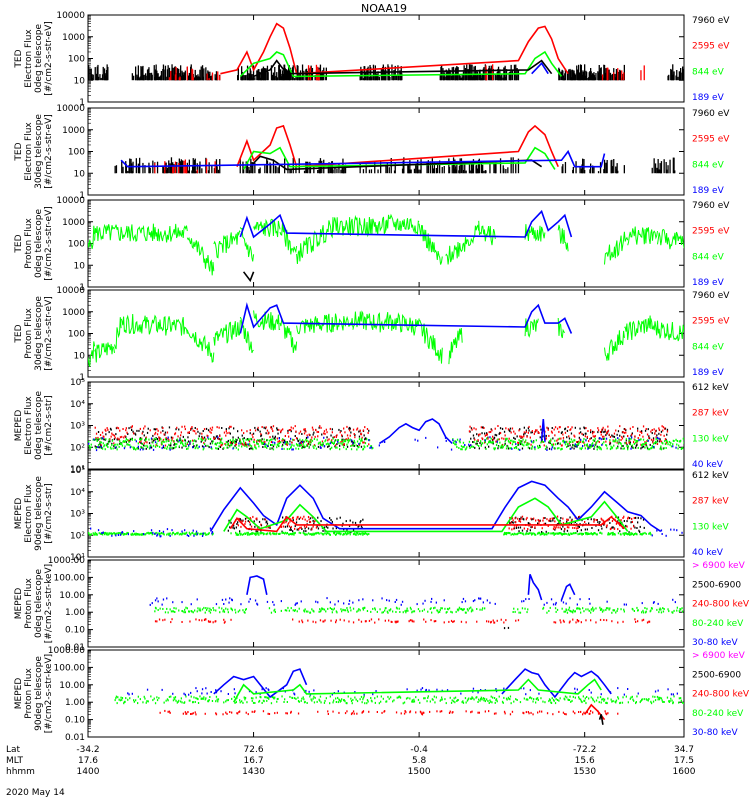 The image size is (750, 800). I want to click on plot-area, so click(399, 696).